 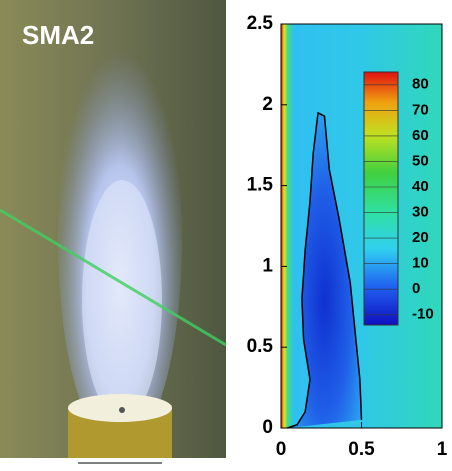 I want to click on colorbar-label: 70, so click(x=420, y=109).